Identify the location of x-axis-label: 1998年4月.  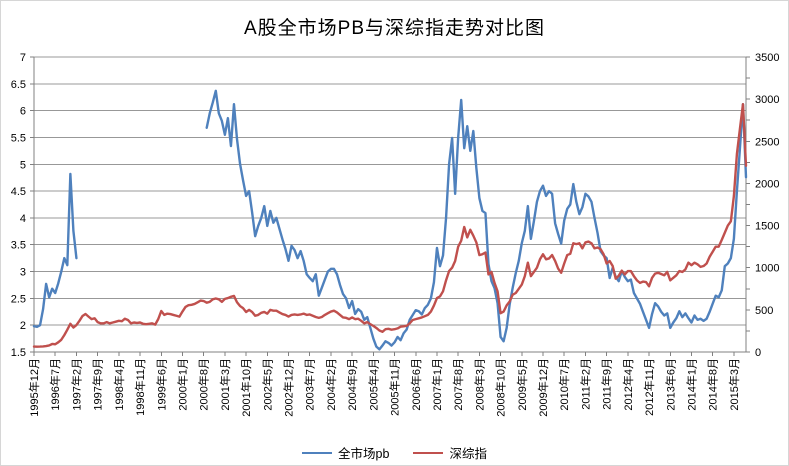
(119, 384).